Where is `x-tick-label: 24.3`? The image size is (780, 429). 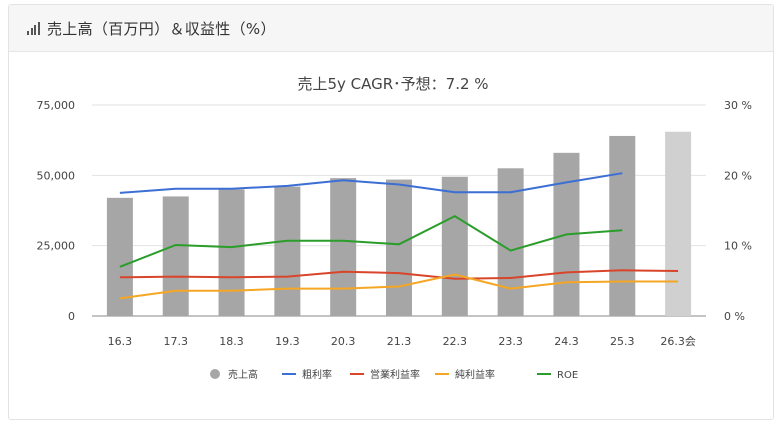 x-tick-label: 24.3 is located at coordinates (566, 341).